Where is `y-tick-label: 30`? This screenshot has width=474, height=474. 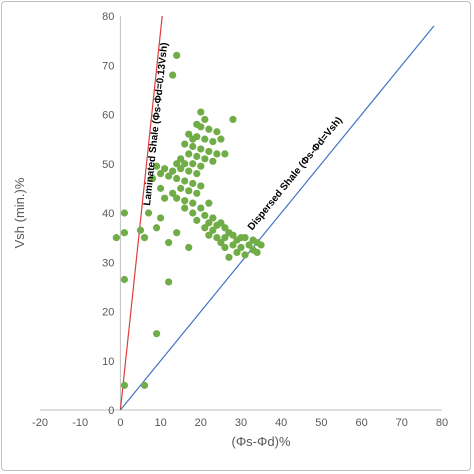 y-tick-label: 30 is located at coordinates (108, 263).